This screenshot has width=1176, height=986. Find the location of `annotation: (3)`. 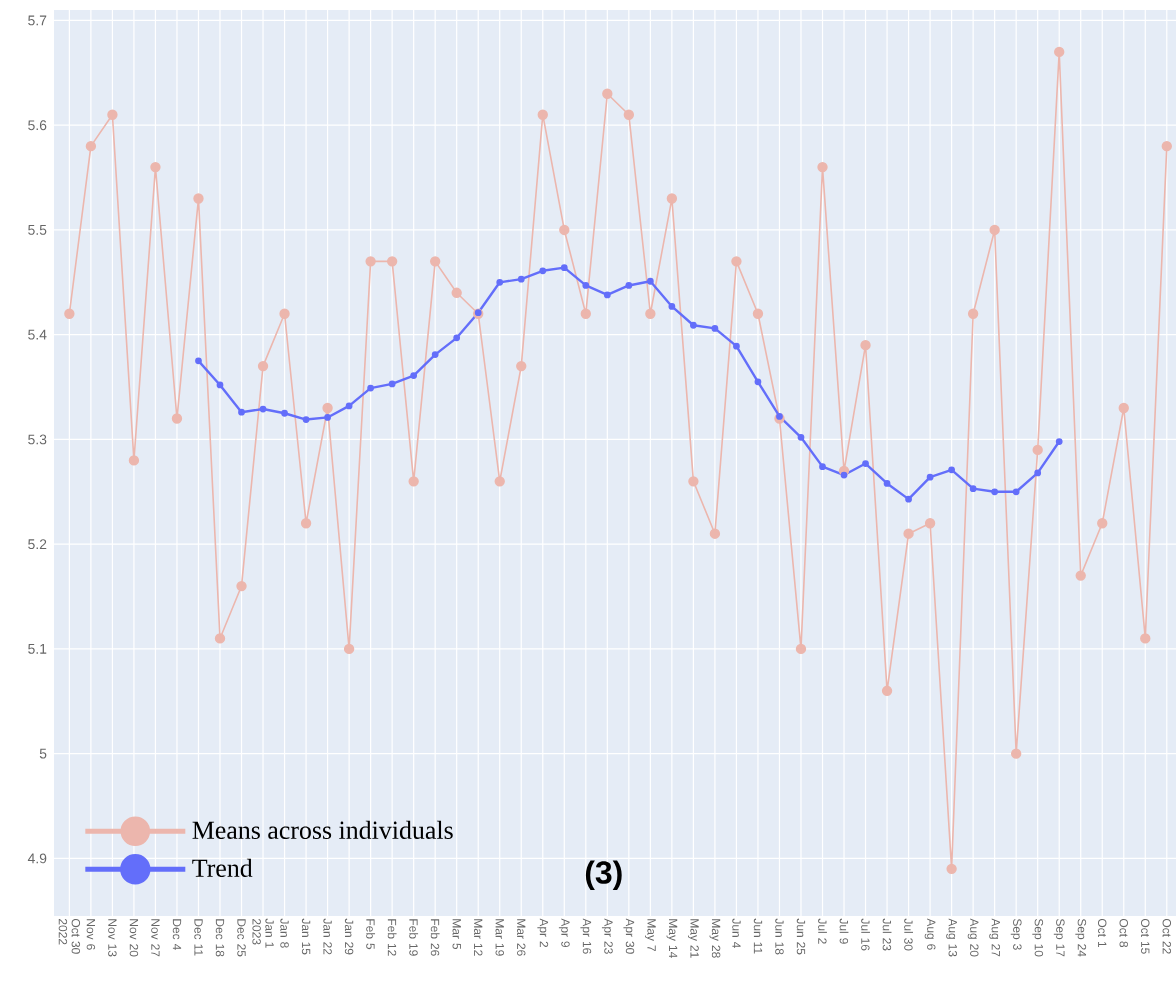

annotation: (3) is located at coordinates (603, 875).